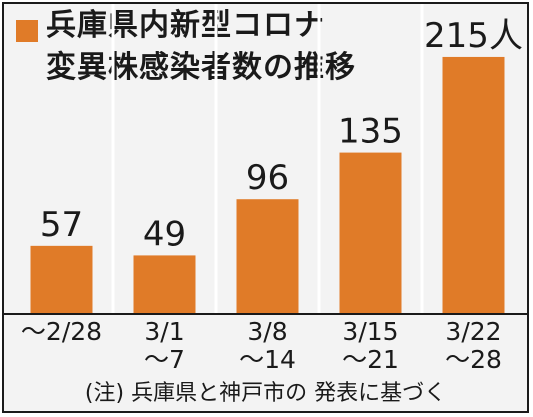 Image resolution: width=533 pixels, height=417 pixels. What do you see at coordinates (267, 331) in the screenshot?
I see `x-tick-label: 3/8` at bounding box center [267, 331].